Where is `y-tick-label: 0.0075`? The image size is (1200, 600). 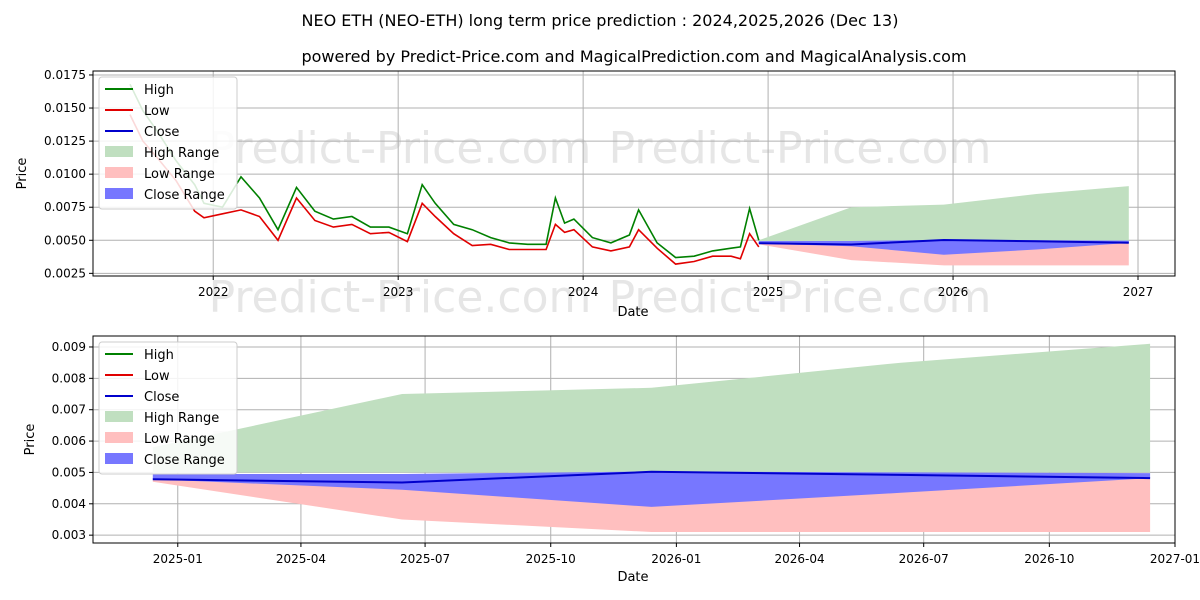
y-tick-label: 0.0075 is located at coordinates (65, 207).